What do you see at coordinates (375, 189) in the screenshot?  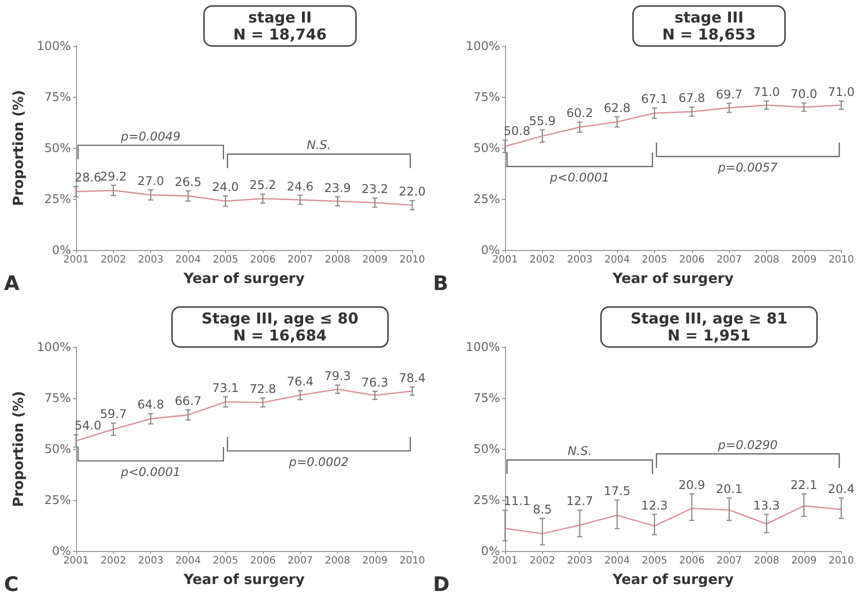 I see `data-label: 23.2` at bounding box center [375, 189].